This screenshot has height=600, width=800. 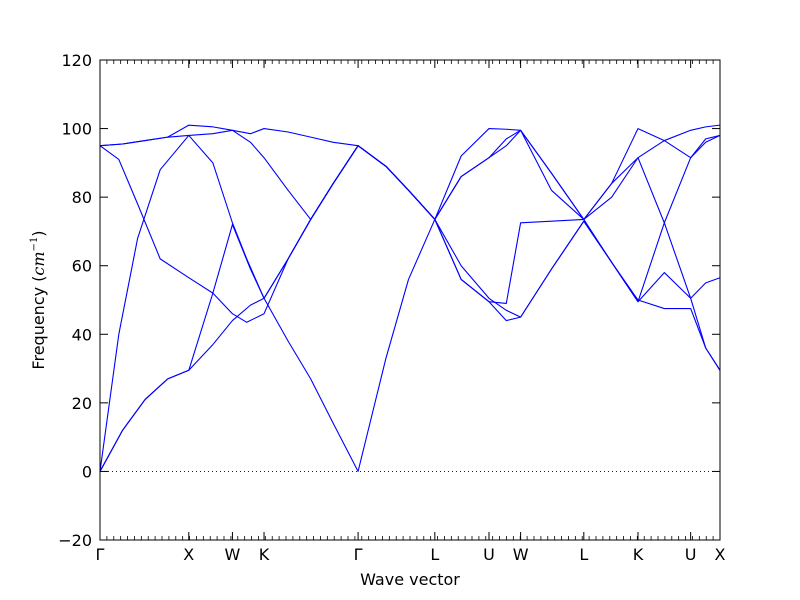 I want to click on y-tick-label: 0, so click(x=87, y=471).